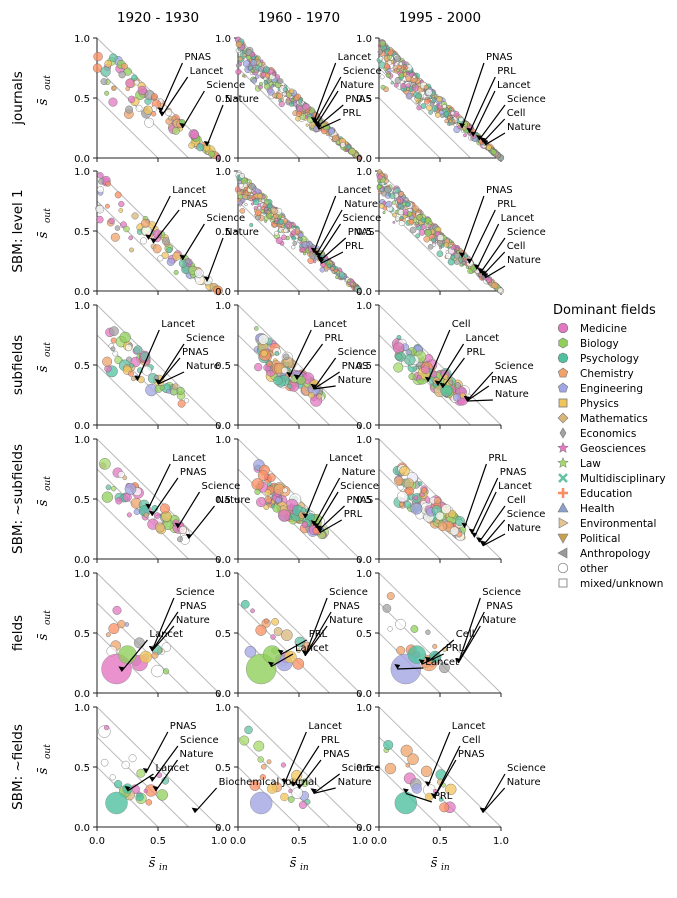 Image resolution: width=677 pixels, height=898 pixels. Describe the element at coordinates (48, 483) in the screenshot. I see `y-axis-label-sub: out` at that location.